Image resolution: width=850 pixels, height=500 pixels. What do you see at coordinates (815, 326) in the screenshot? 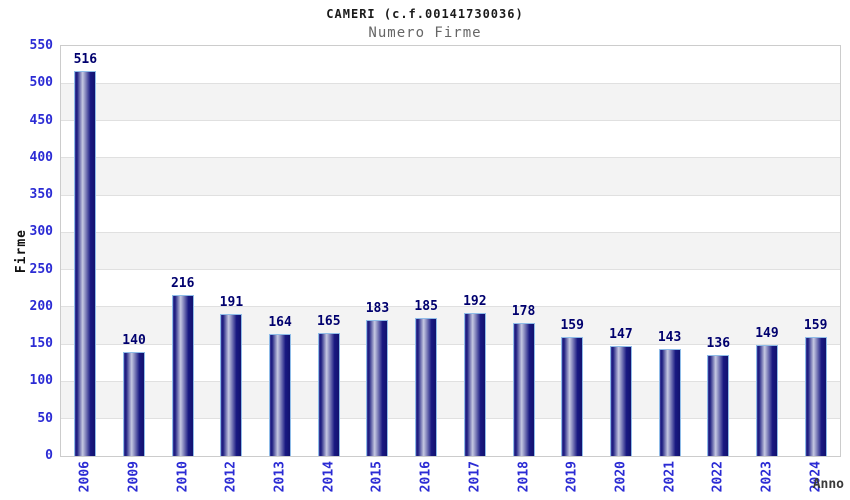
I see `bar-value-2024: 159` at bounding box center [815, 326].